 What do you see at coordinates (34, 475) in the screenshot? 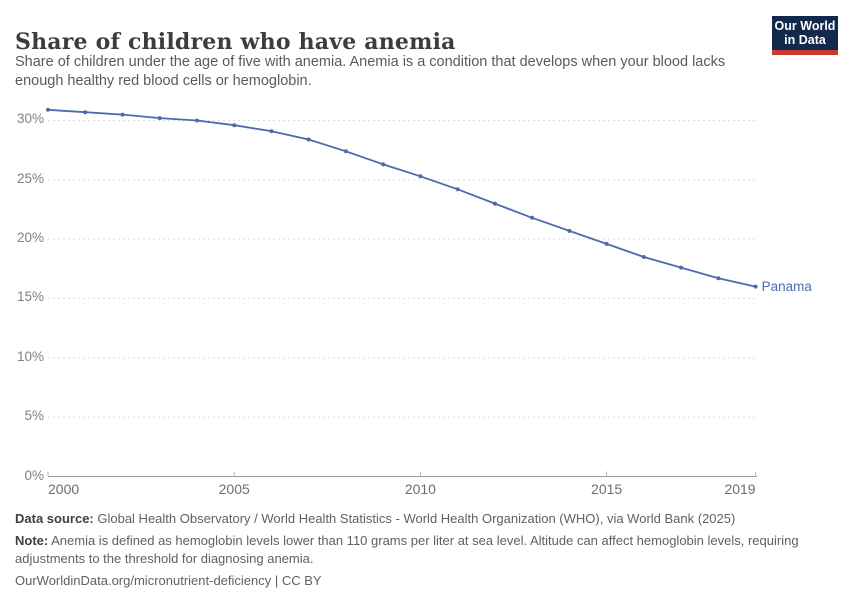
I see `y-axis-tick-label: 0%` at bounding box center [34, 475].